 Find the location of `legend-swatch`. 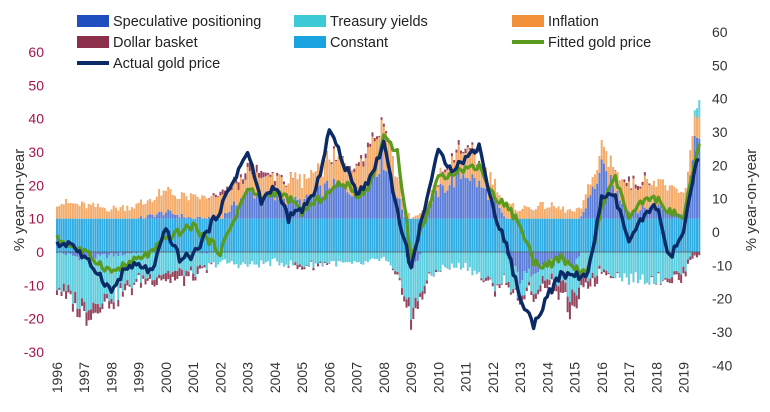

legend-swatch is located at coordinates (93, 42).